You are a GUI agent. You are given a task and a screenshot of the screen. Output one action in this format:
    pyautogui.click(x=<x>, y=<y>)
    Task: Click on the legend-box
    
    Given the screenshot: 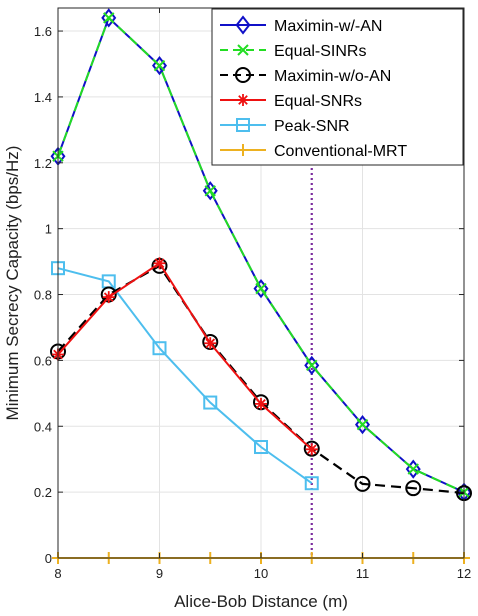 What is the action you would take?
    pyautogui.click(x=337, y=87)
    